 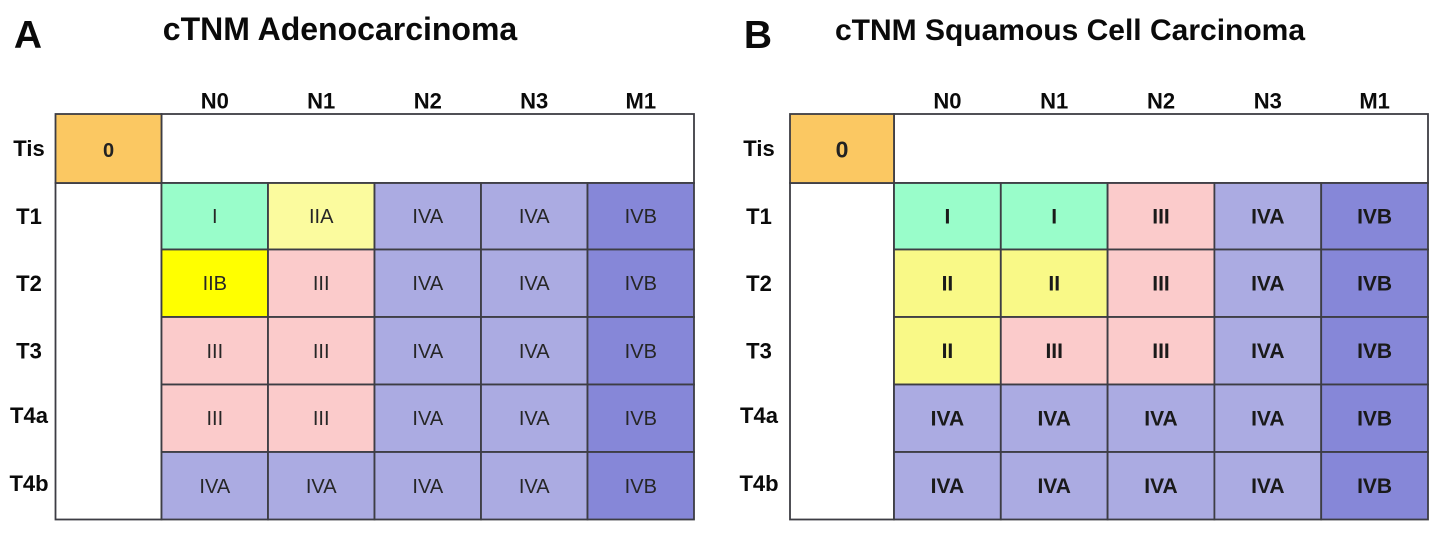 What do you see at coordinates (340, 29) in the screenshot?
I see `svg-text: cTNM Adenocarcinoma` at bounding box center [340, 29].